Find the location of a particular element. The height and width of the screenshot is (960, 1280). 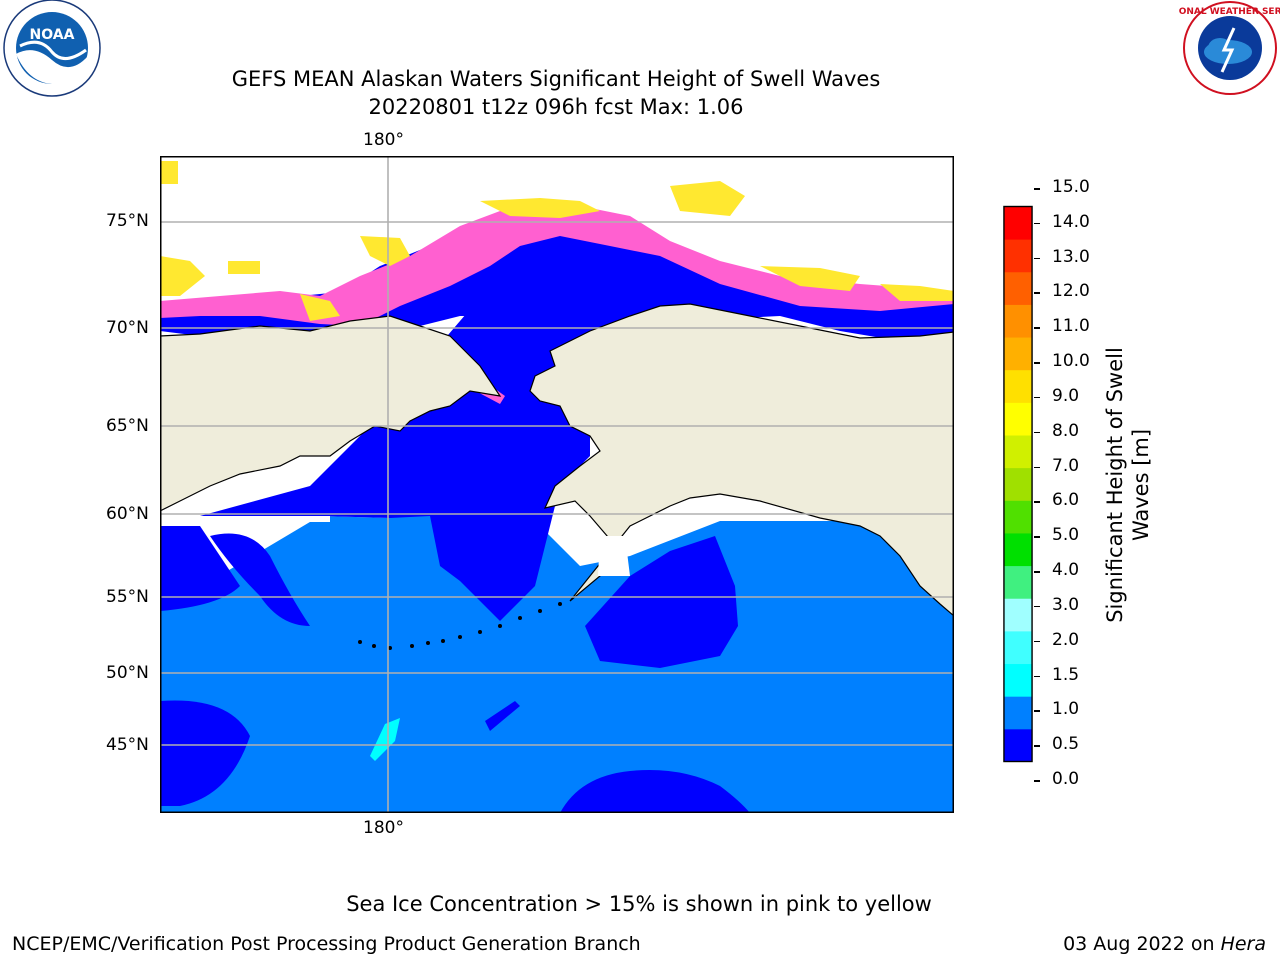

colorbar-tick-label: 1.5 is located at coordinates (1066, 674).